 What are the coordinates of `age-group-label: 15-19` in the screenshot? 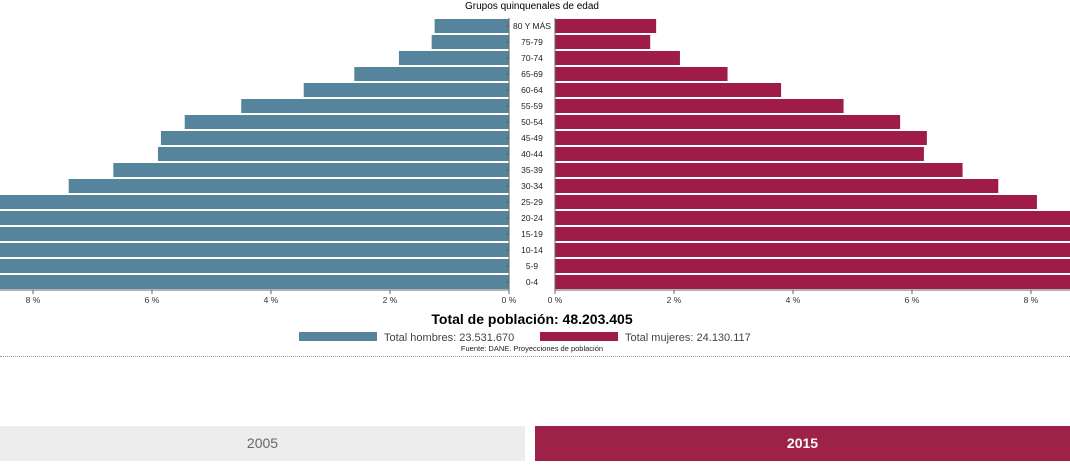 It's located at (532, 234).